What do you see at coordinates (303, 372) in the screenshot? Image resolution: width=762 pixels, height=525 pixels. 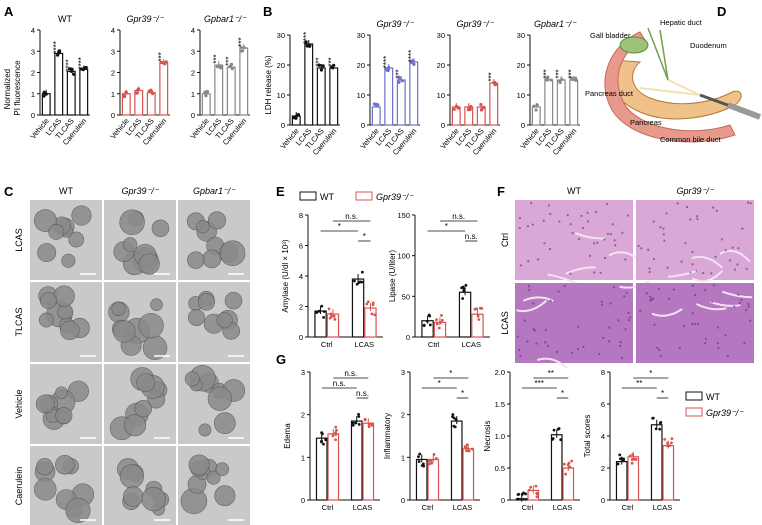 I see `chart-g1-ytick-label: 3` at bounding box center [303, 372].